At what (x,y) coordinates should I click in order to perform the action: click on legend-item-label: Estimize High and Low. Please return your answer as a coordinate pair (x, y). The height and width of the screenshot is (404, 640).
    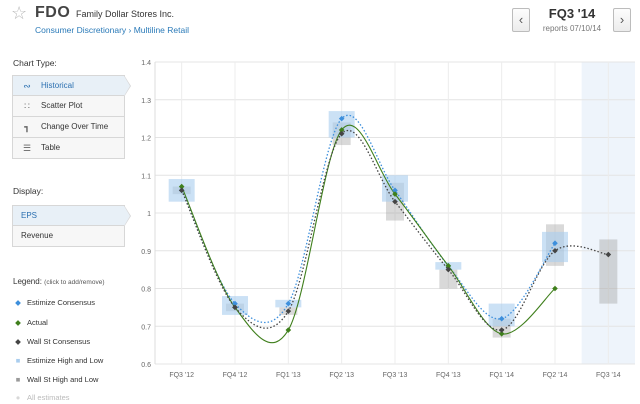
    Looking at the image, I should click on (65, 360).